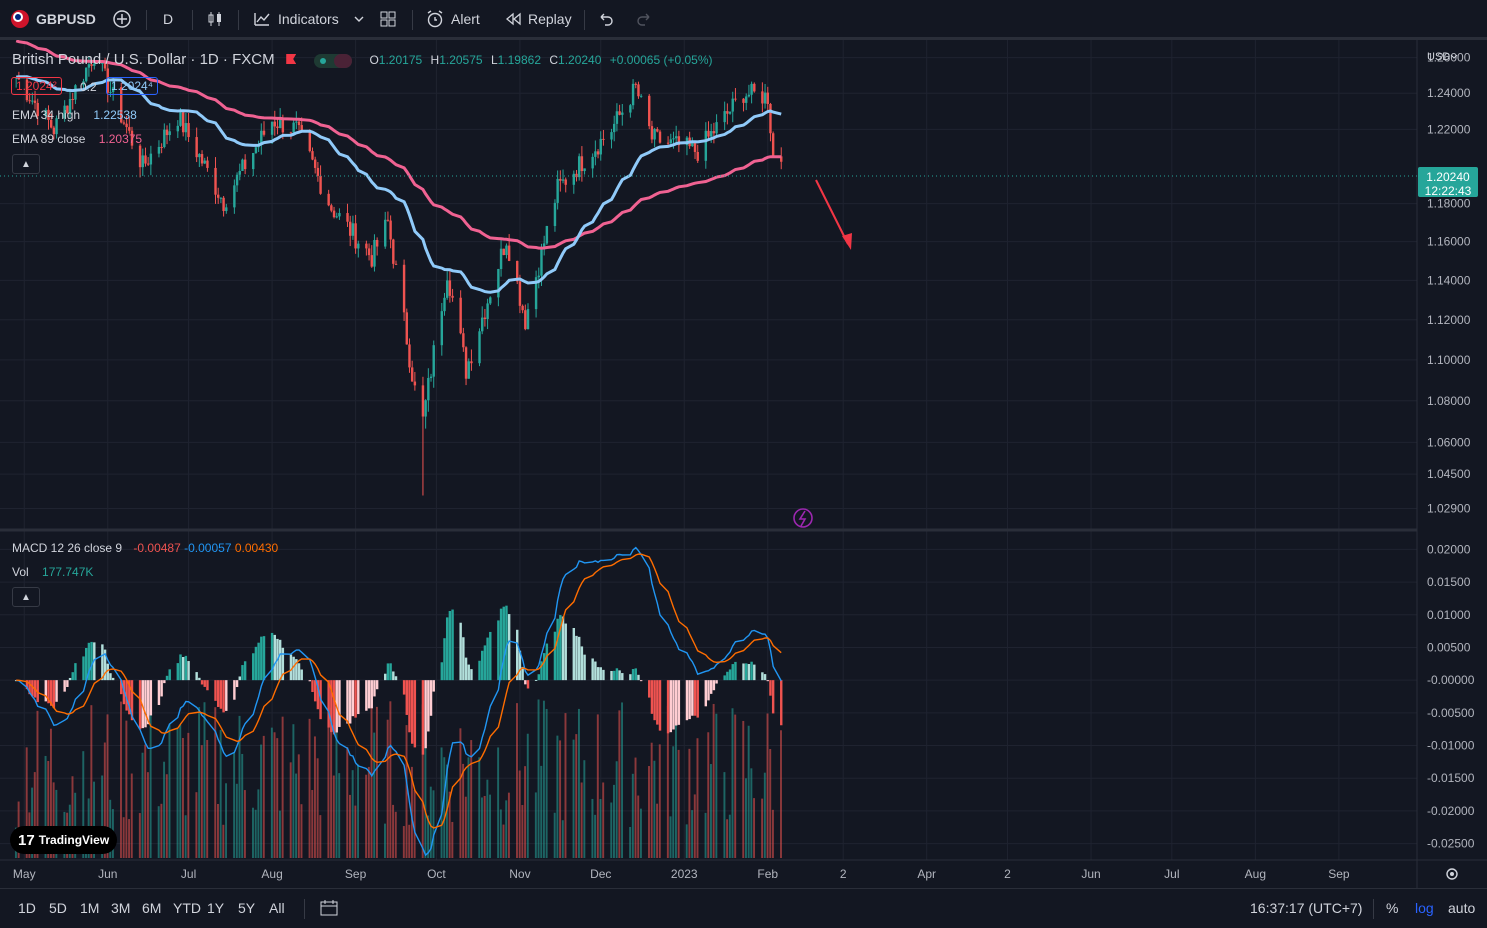 The width and height of the screenshot is (1487, 928). Describe the element at coordinates (121, 908) in the screenshot. I see `range-button-3m: 3M` at that location.